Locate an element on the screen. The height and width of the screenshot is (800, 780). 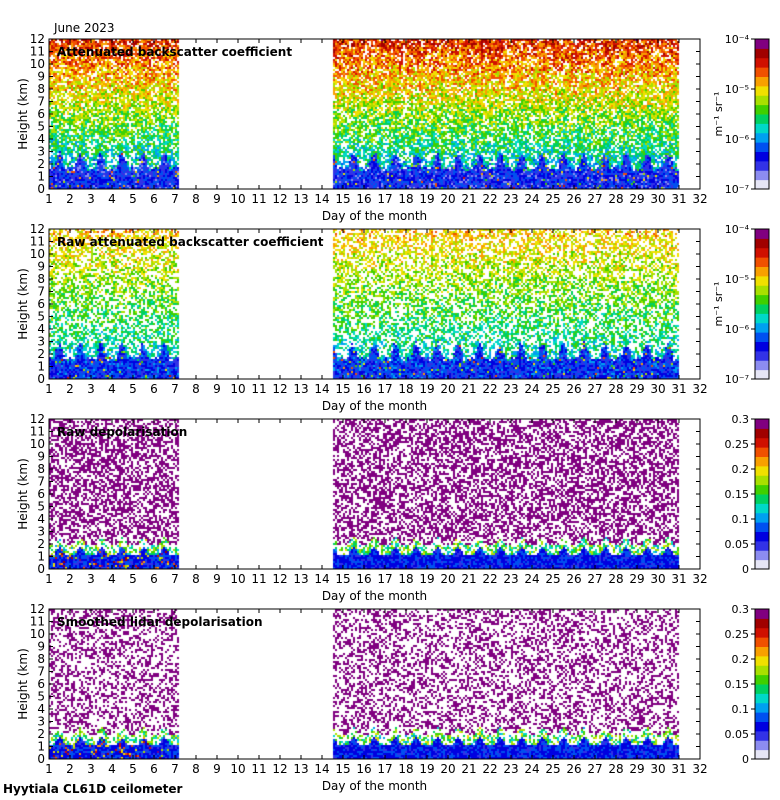
x-tick-label: 4 is located at coordinates (112, 389).